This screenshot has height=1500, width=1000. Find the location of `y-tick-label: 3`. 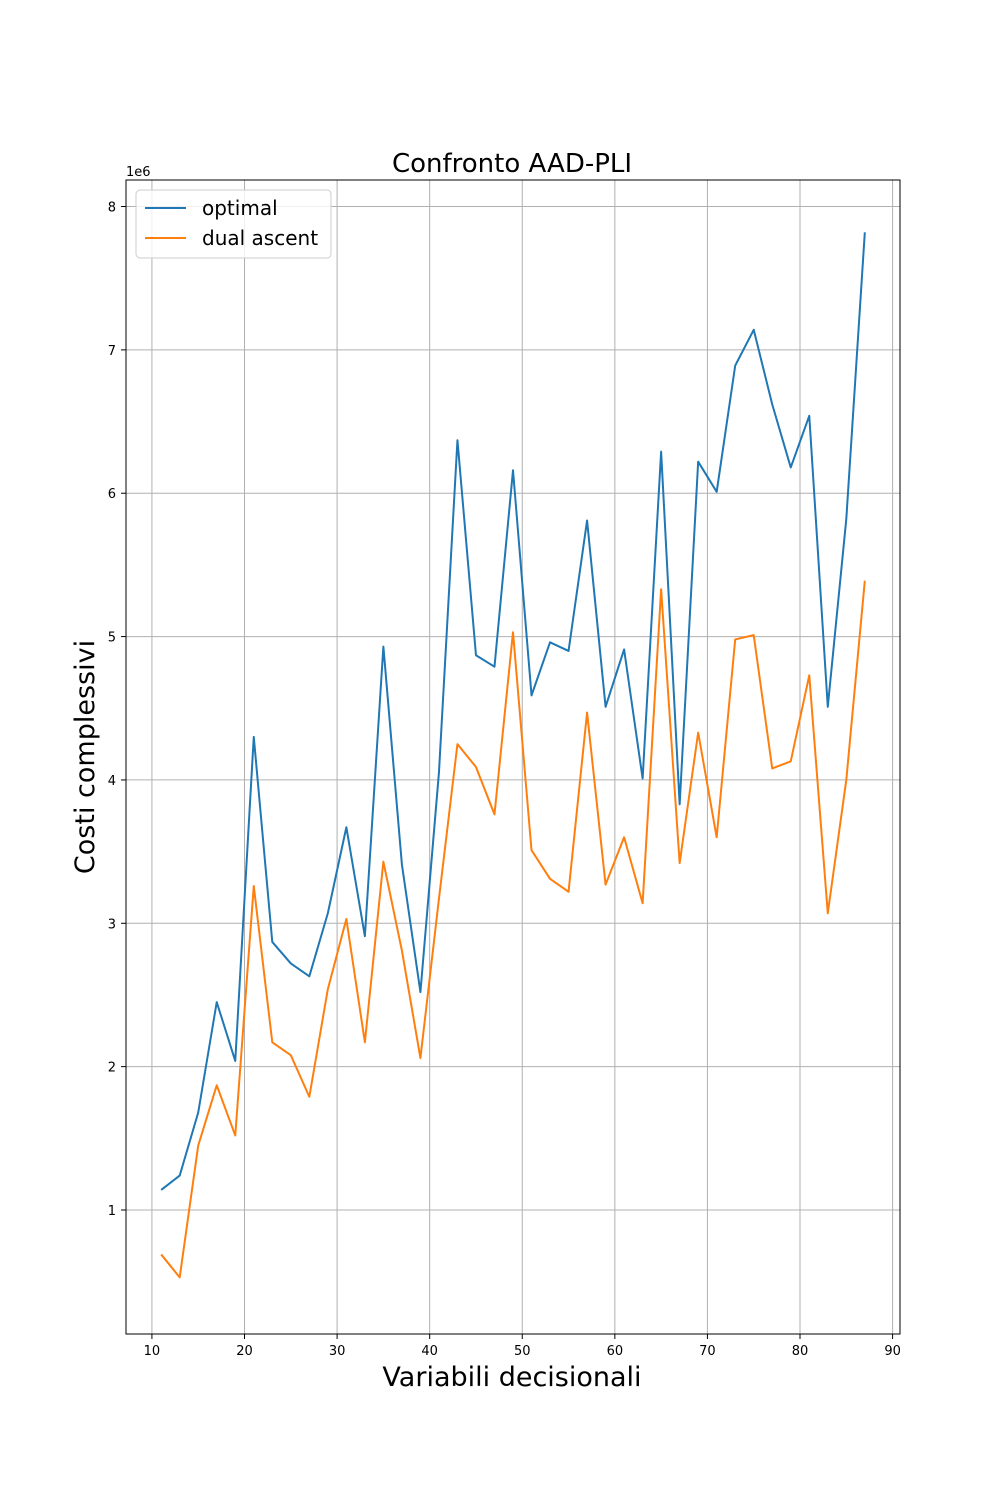

y-tick-label: 3 is located at coordinates (112, 924).